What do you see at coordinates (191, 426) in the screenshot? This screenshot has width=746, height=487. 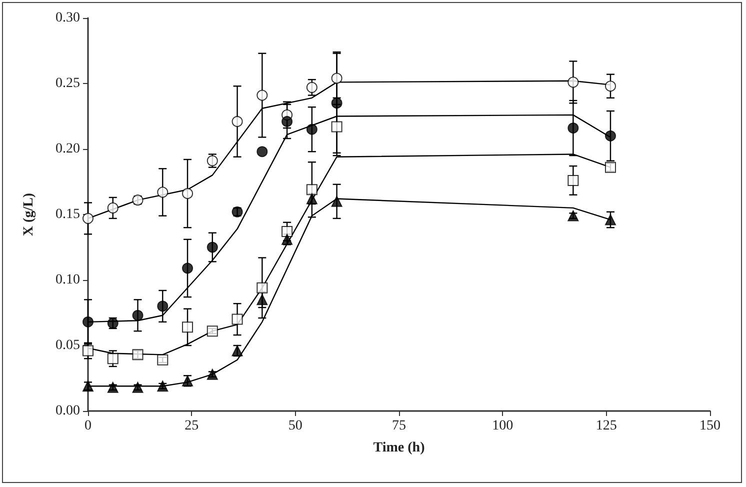 I see `x-tick-label: 25` at bounding box center [191, 426].